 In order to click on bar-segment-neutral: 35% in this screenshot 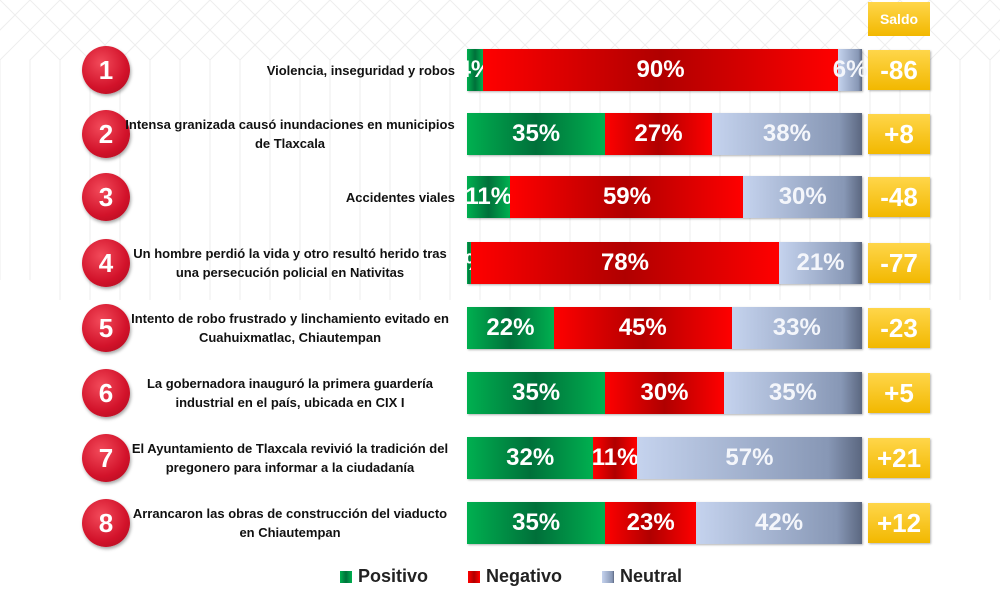, I will do `click(792, 393)`.